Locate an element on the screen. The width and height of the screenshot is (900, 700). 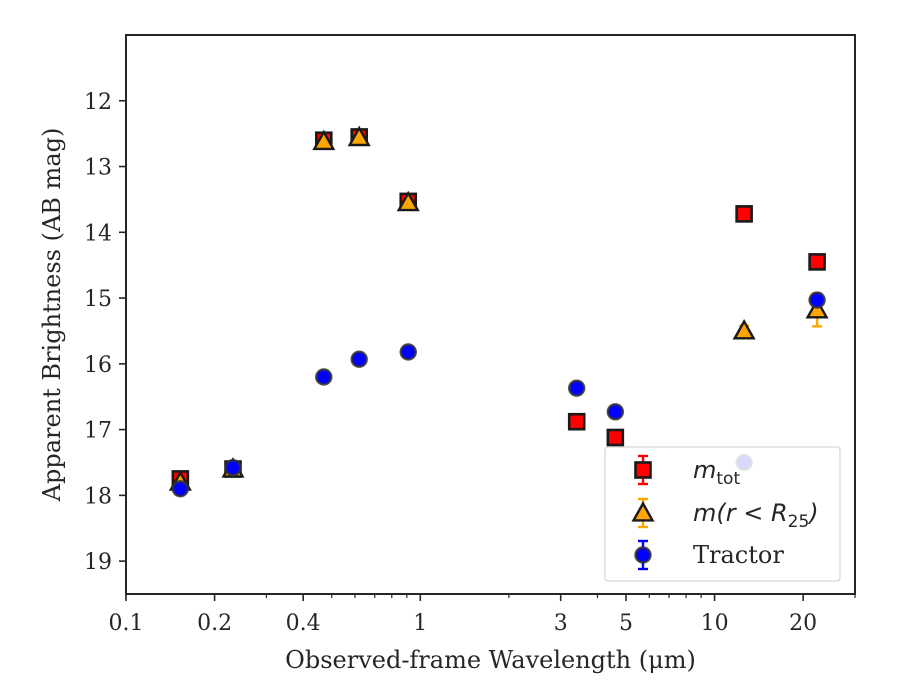
y-tick-label: 15 is located at coordinates (98, 299).